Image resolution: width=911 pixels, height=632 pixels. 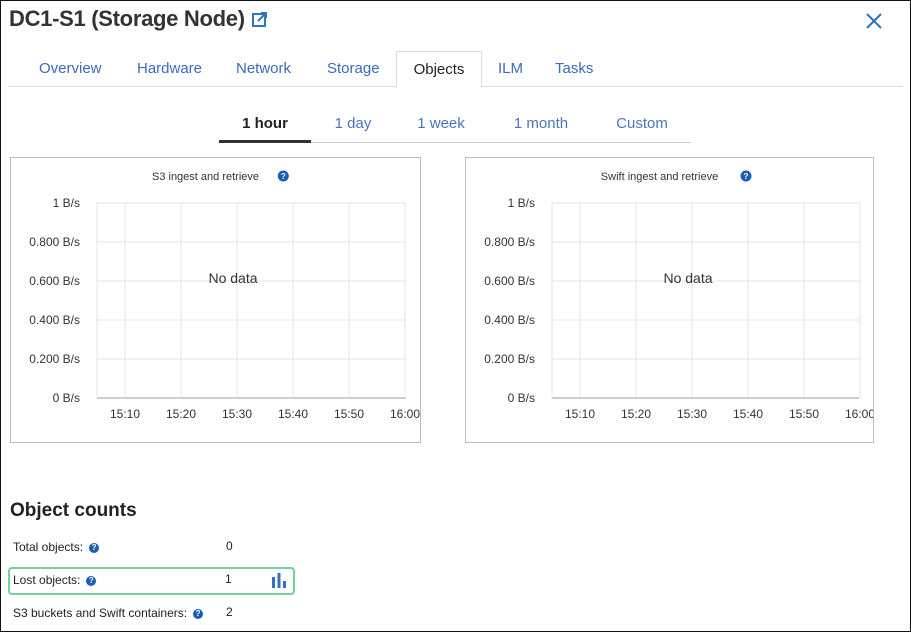 I want to click on tab-hardware: Hardware, so click(x=170, y=68).